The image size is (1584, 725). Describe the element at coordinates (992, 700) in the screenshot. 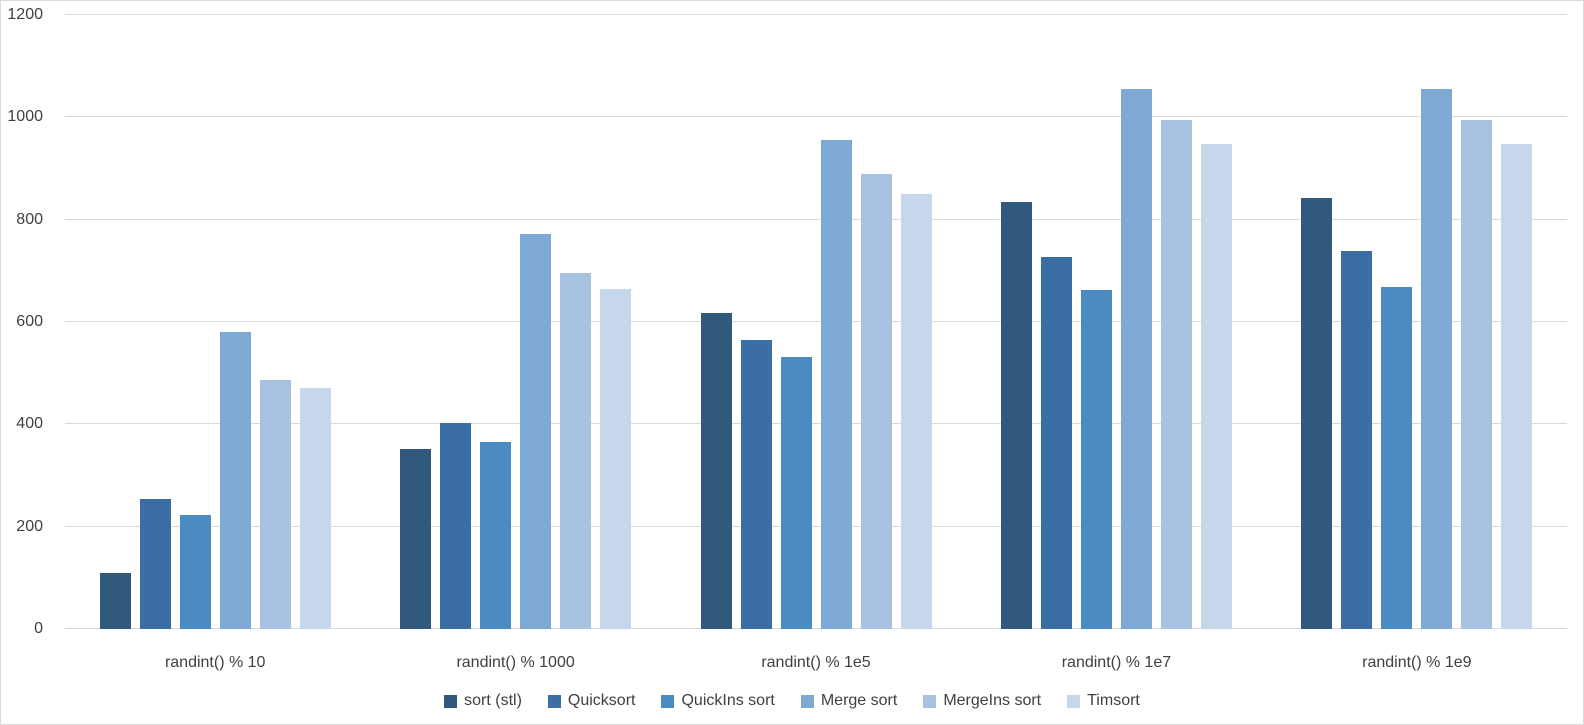

I see `legend-label: MergeIns sort` at that location.